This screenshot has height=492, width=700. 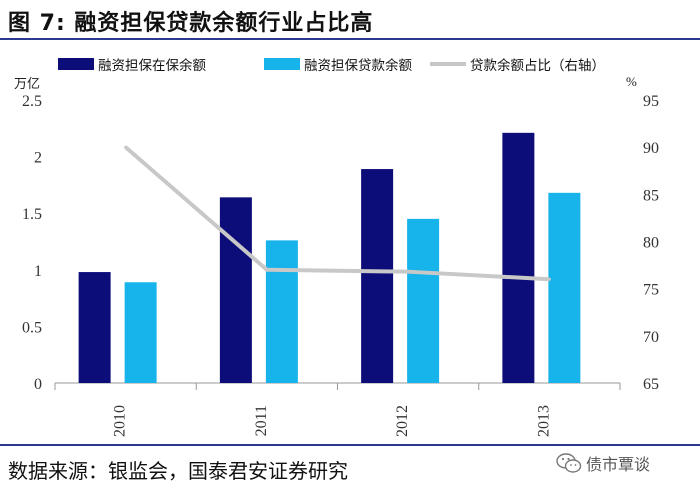 What do you see at coordinates (120, 421) in the screenshot?
I see `x-tick-label: 2010` at bounding box center [120, 421].